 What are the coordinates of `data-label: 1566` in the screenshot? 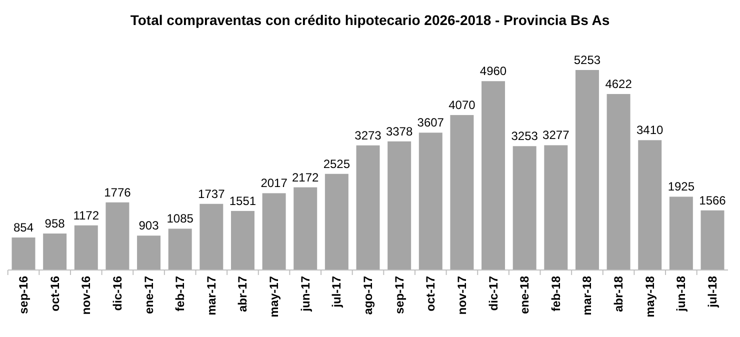 It's located at (712, 200).